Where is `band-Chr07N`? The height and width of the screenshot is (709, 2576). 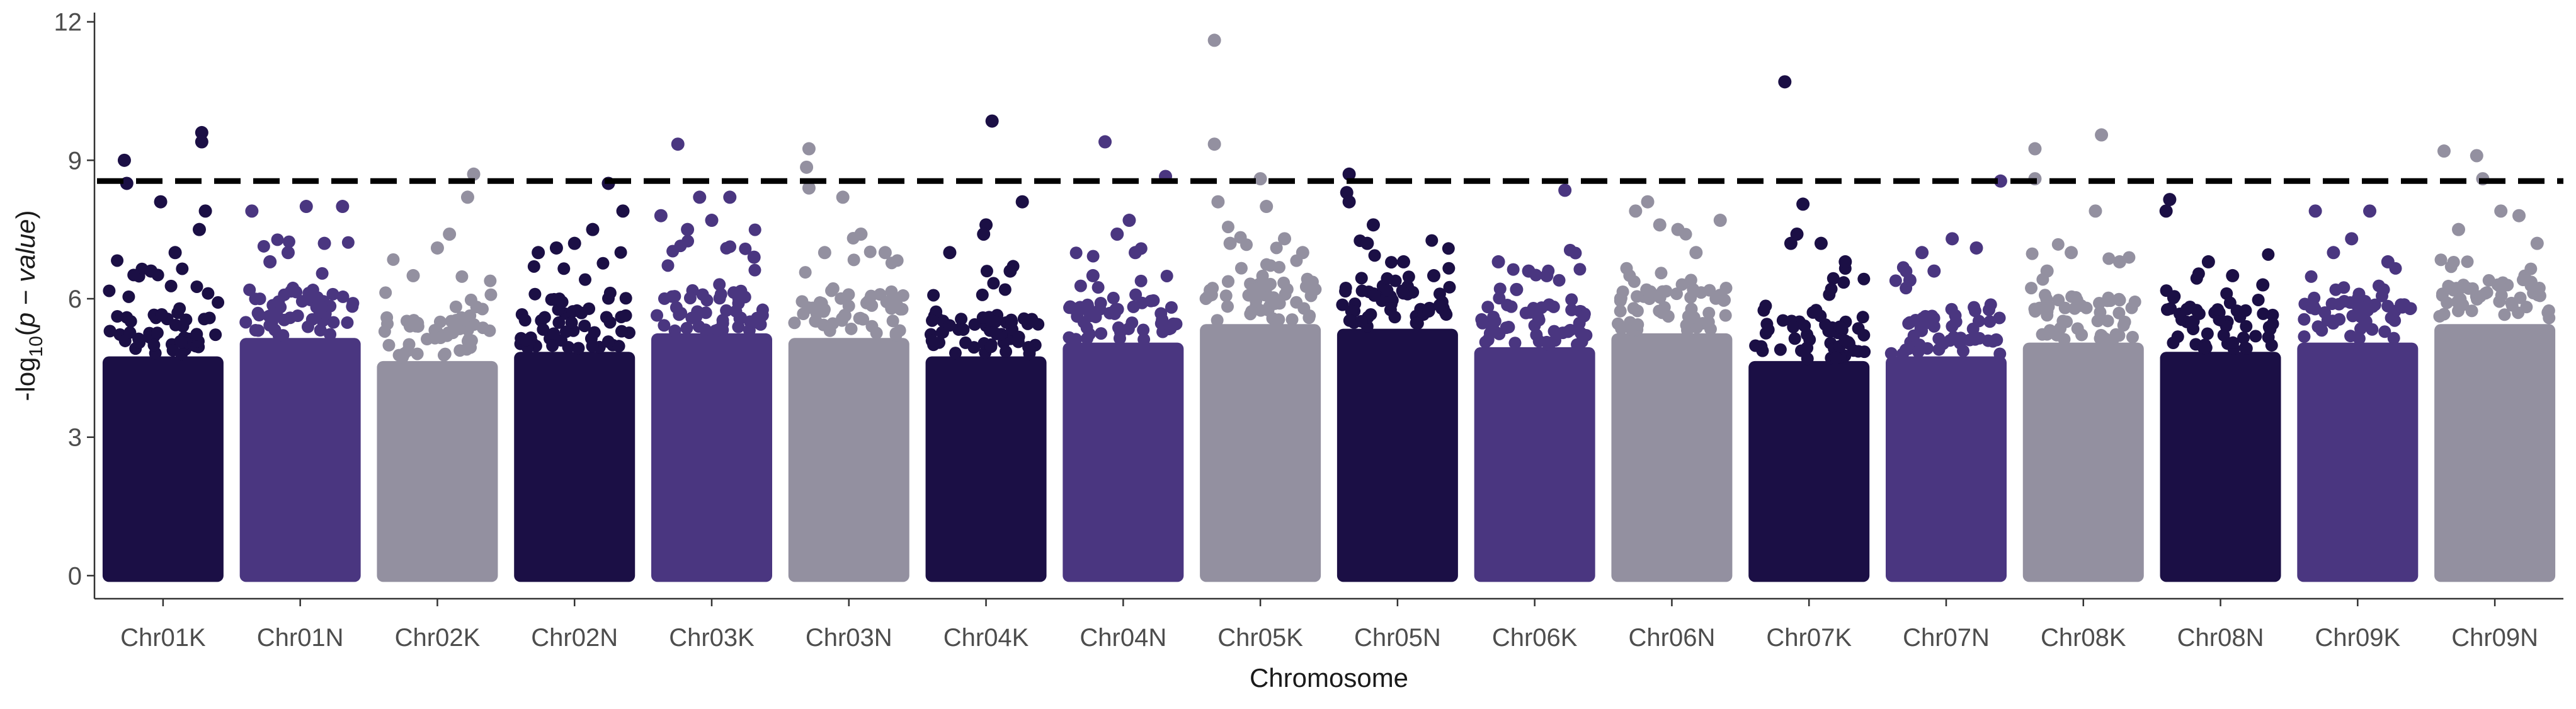 band-Chr07N is located at coordinates (1946, 469).